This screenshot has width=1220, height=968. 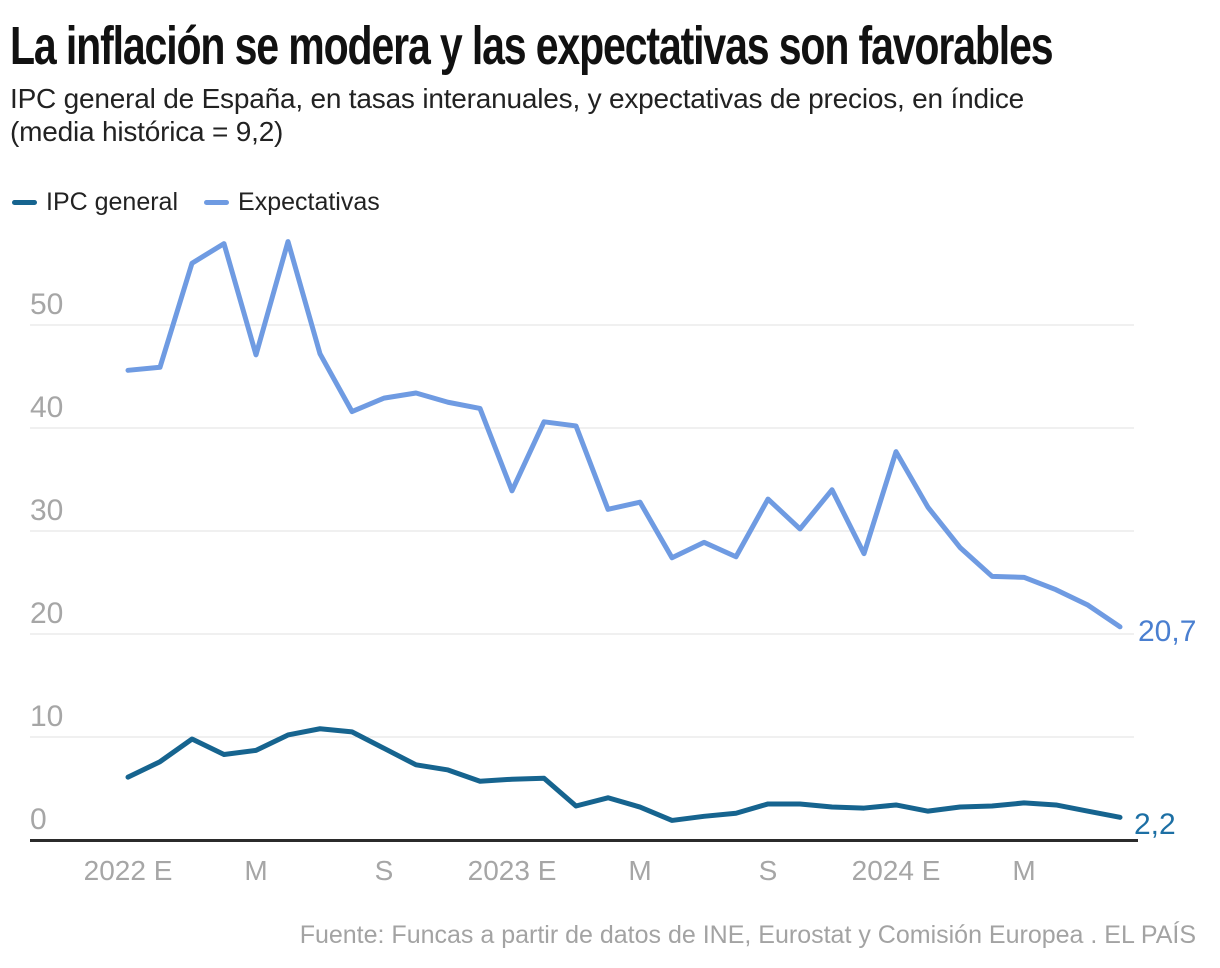 I want to click on ipc-general-end-value-label: 2,2, so click(x=1155, y=824).